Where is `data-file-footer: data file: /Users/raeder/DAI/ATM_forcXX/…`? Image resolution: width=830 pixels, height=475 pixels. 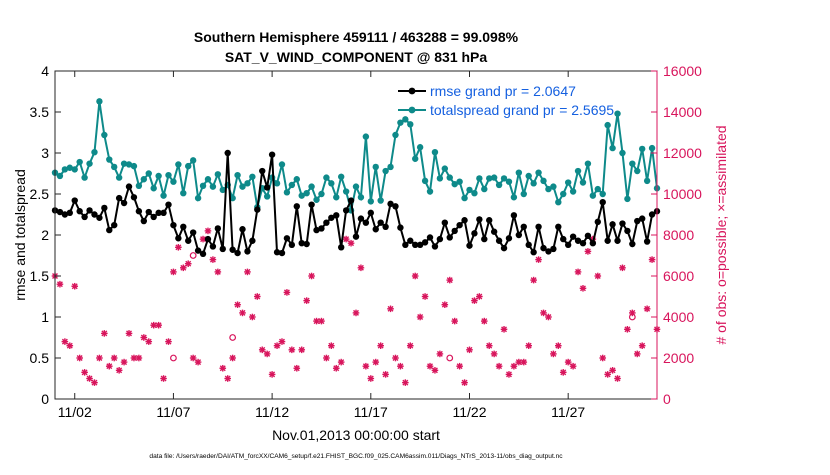
data-file-footer: data file: /Users/raeder/DAI/ATM_forcXX/… is located at coordinates (356, 456).